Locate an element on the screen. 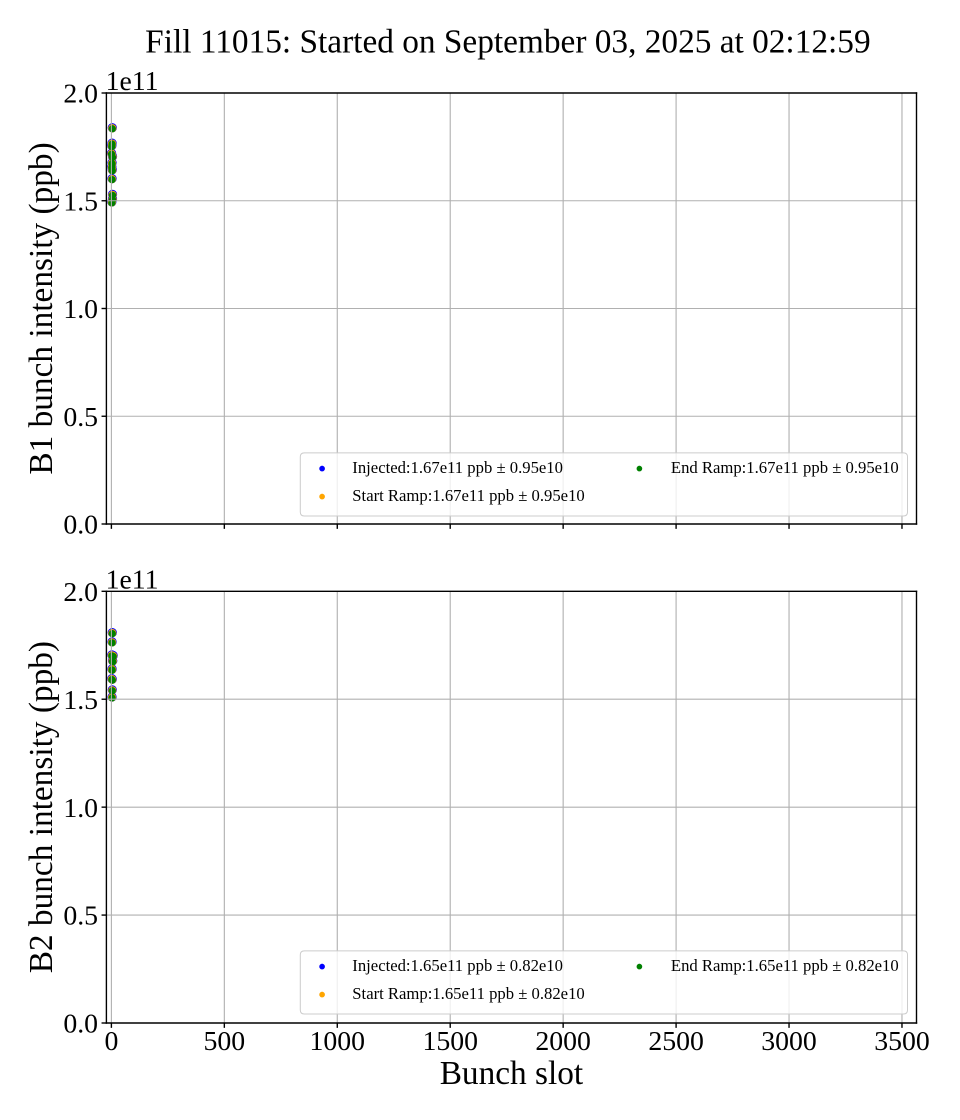 Image resolution: width=960 pixels, height=1120 pixels. svg-text: 0 is located at coordinates (111, 1041).